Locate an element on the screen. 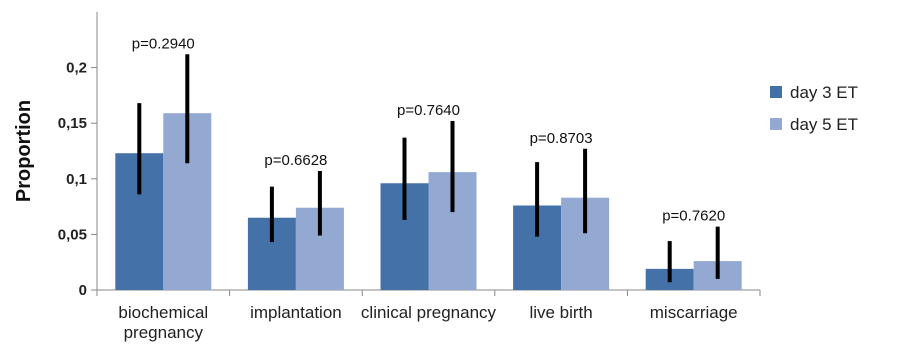 The width and height of the screenshot is (910, 351). x-category-label: live birth is located at coordinates (560, 312).